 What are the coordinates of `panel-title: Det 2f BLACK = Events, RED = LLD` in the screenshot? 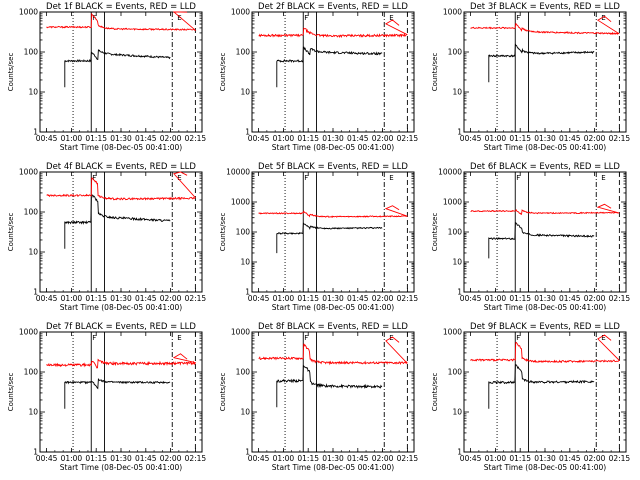 It's located at (333, 7).